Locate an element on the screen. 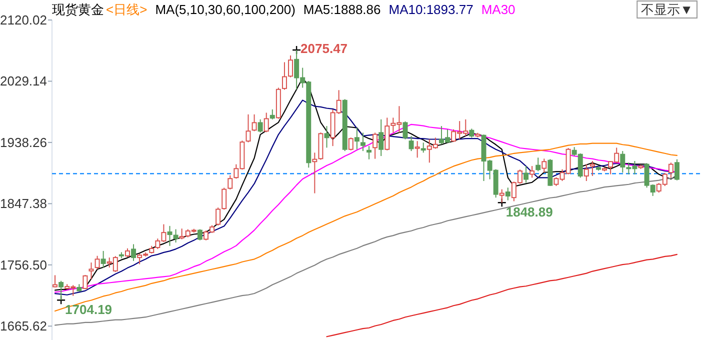  y-tick-label: 1665.62 is located at coordinates (23, 326).